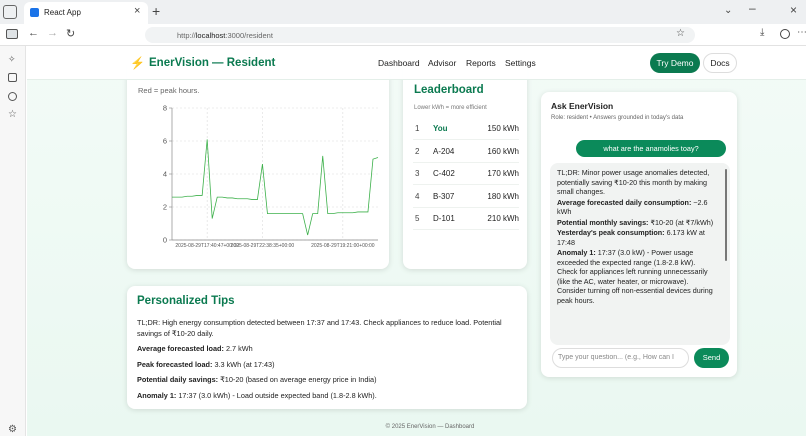  What do you see at coordinates (682, 222) in the screenshot?
I see `reply-text: ₹10-20 (at ₹7/kWh)` at bounding box center [682, 222].